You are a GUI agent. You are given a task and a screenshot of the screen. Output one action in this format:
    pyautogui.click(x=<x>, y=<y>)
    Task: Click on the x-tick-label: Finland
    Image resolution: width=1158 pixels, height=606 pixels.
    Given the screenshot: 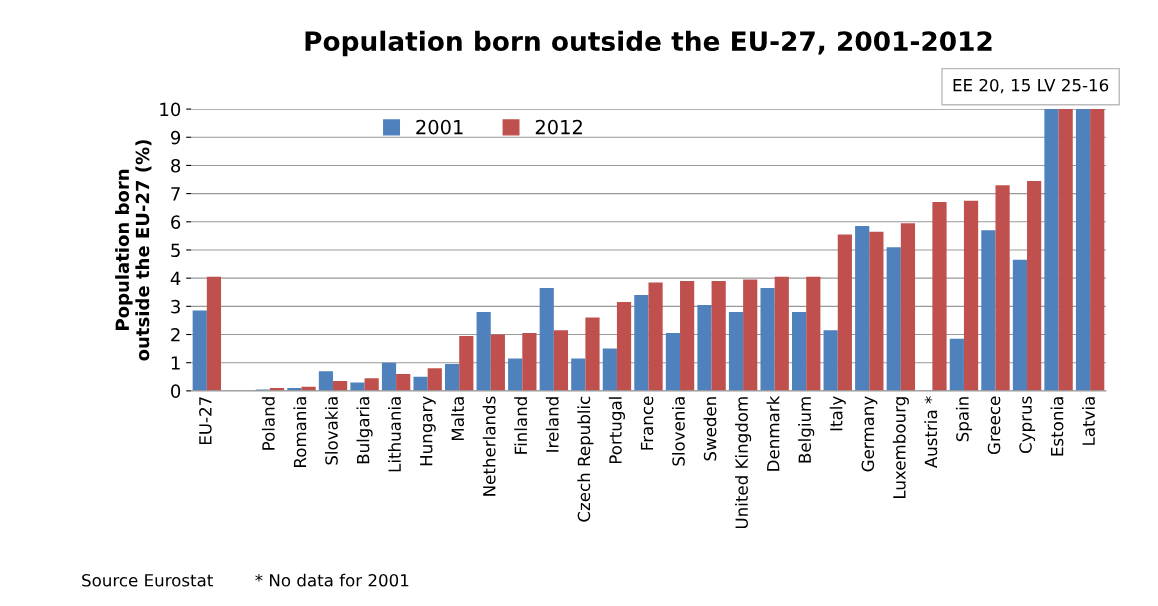 What is the action you would take?
    pyautogui.click(x=521, y=425)
    